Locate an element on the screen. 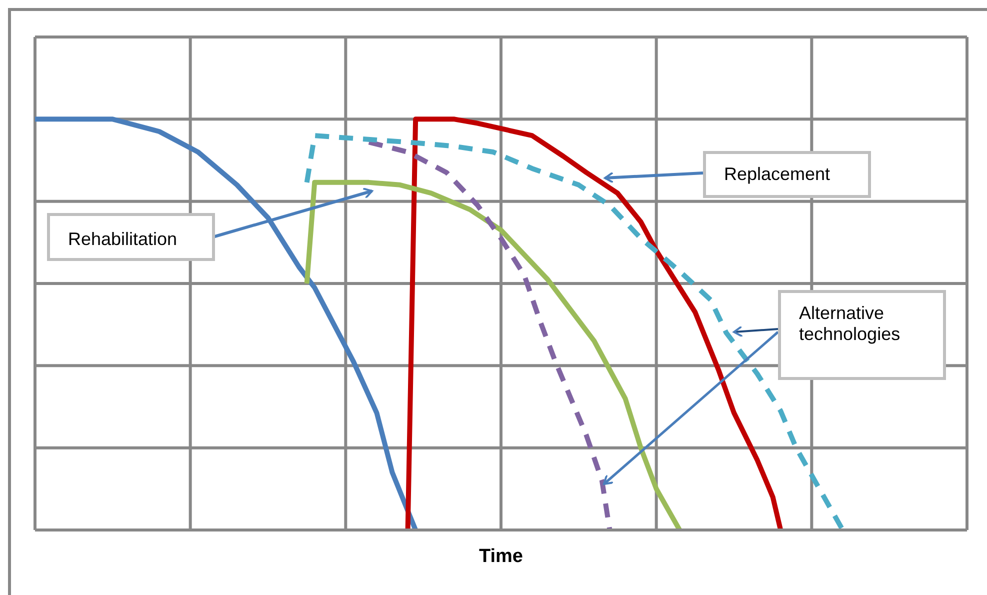 The height and width of the screenshot is (595, 987). x-axis-title: Time is located at coordinates (501, 556).